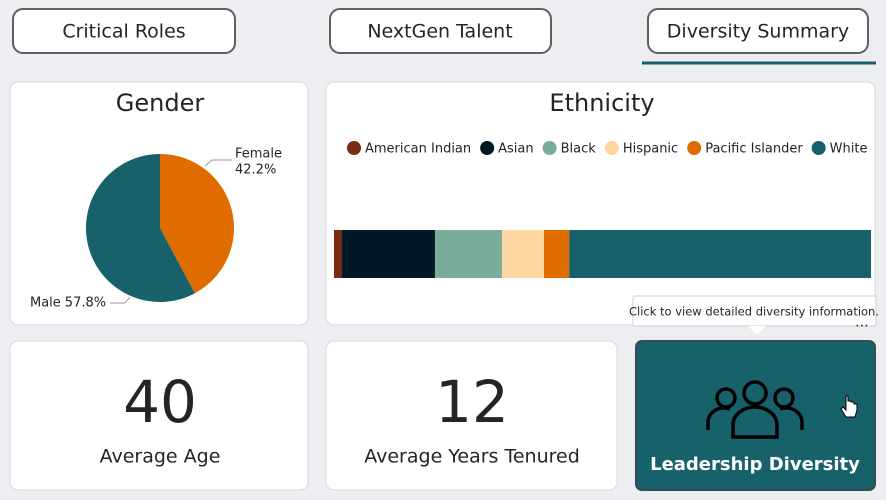 This screenshot has width=886, height=500. I want to click on legend-label: Hispanic, so click(650, 149).